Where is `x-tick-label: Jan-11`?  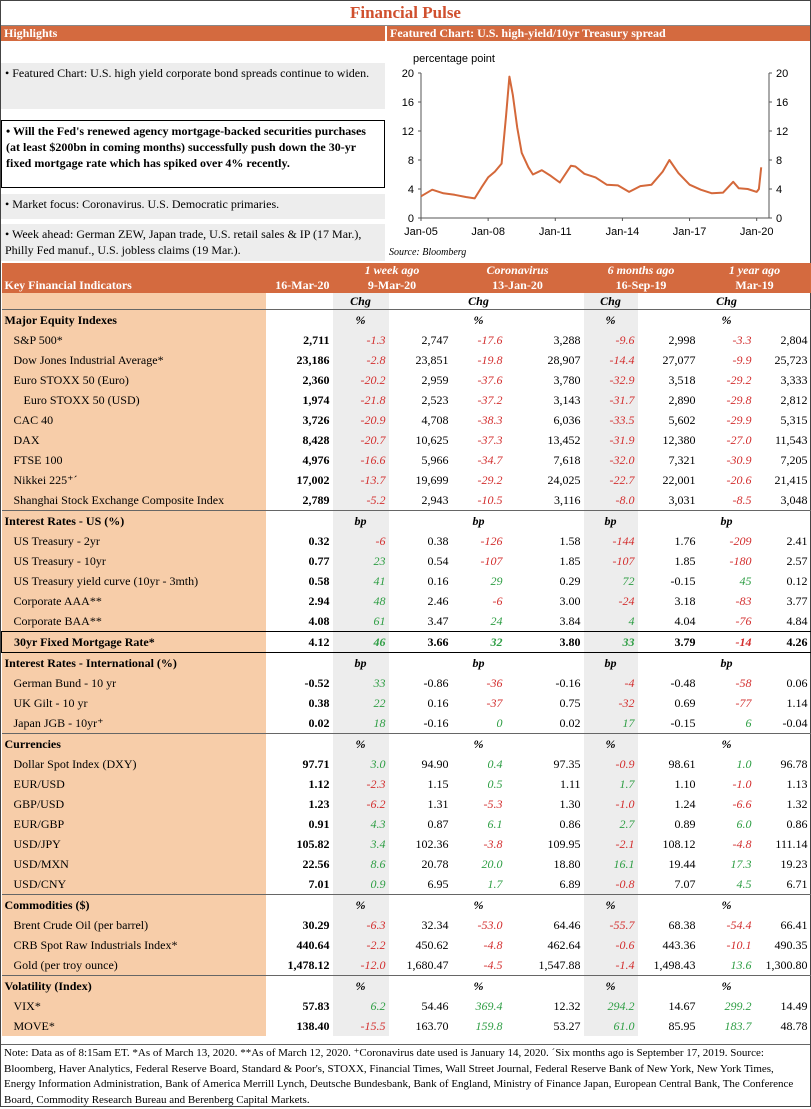 x-tick-label: Jan-11 is located at coordinates (555, 232).